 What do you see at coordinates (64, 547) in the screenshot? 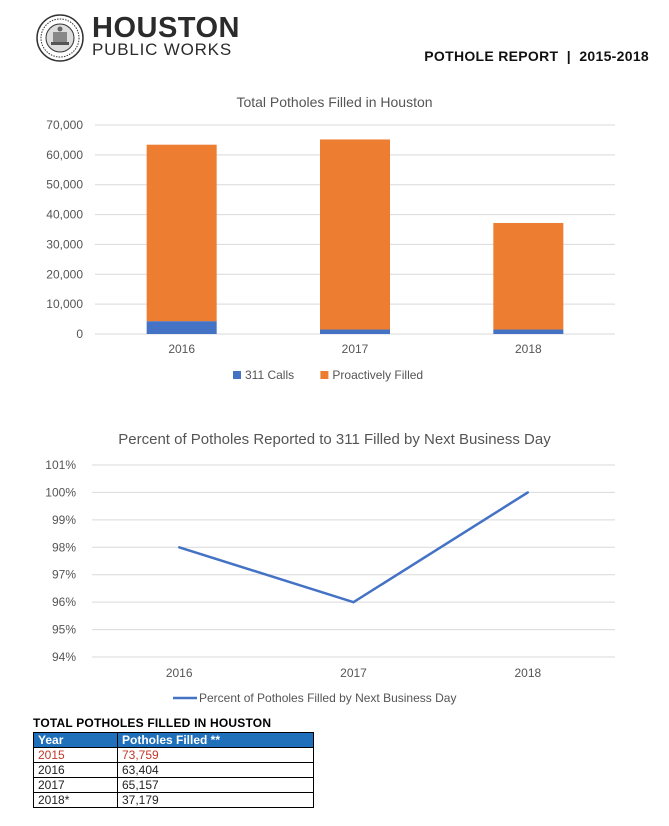
I see `y-tick-label: 98%` at bounding box center [64, 547].